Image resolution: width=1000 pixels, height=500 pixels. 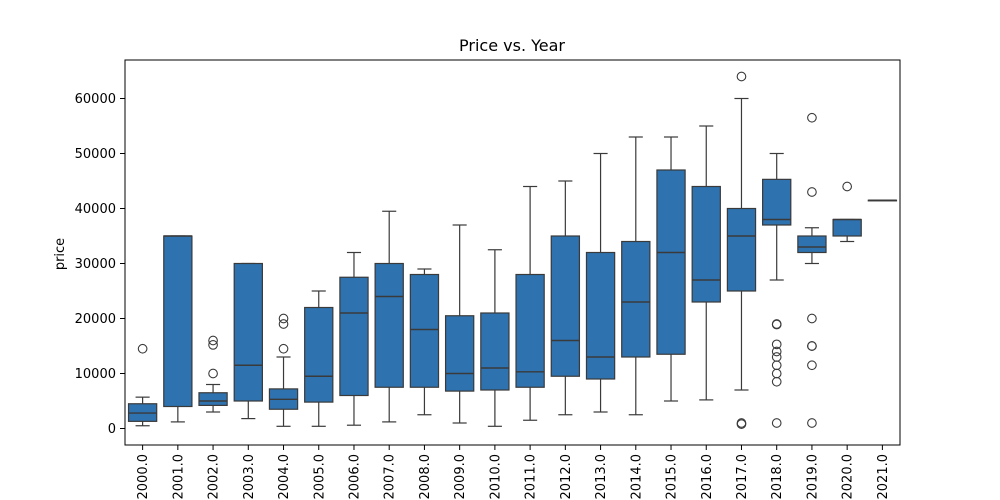 I want to click on y-tick-label: 40000, so click(x=95, y=209).